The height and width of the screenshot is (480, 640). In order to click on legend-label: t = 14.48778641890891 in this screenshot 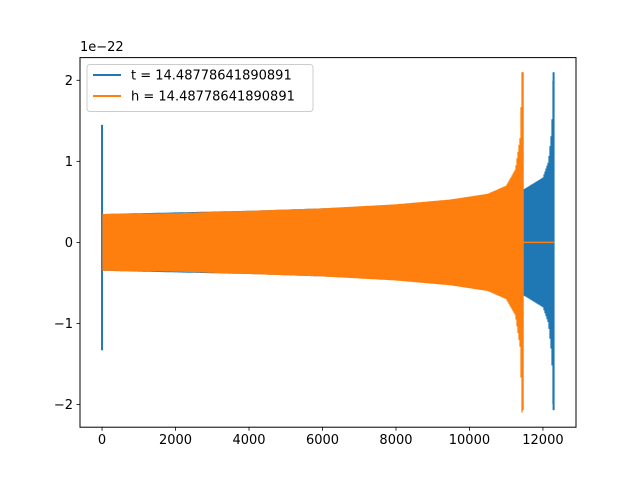, I will do `click(211, 76)`.